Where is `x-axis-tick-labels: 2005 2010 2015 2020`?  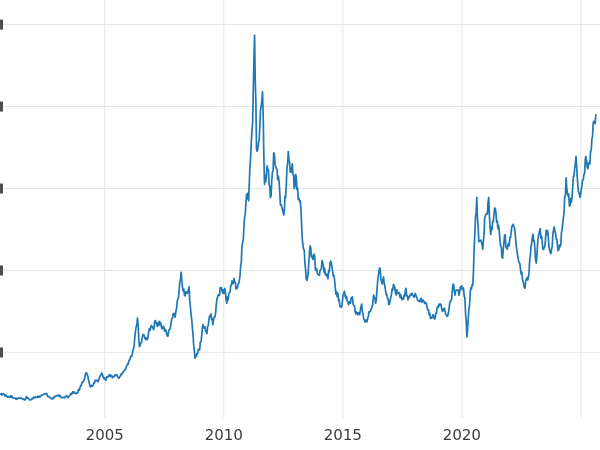 x-axis-tick-labels: 2005 2010 2015 2020 is located at coordinates (283, 435).